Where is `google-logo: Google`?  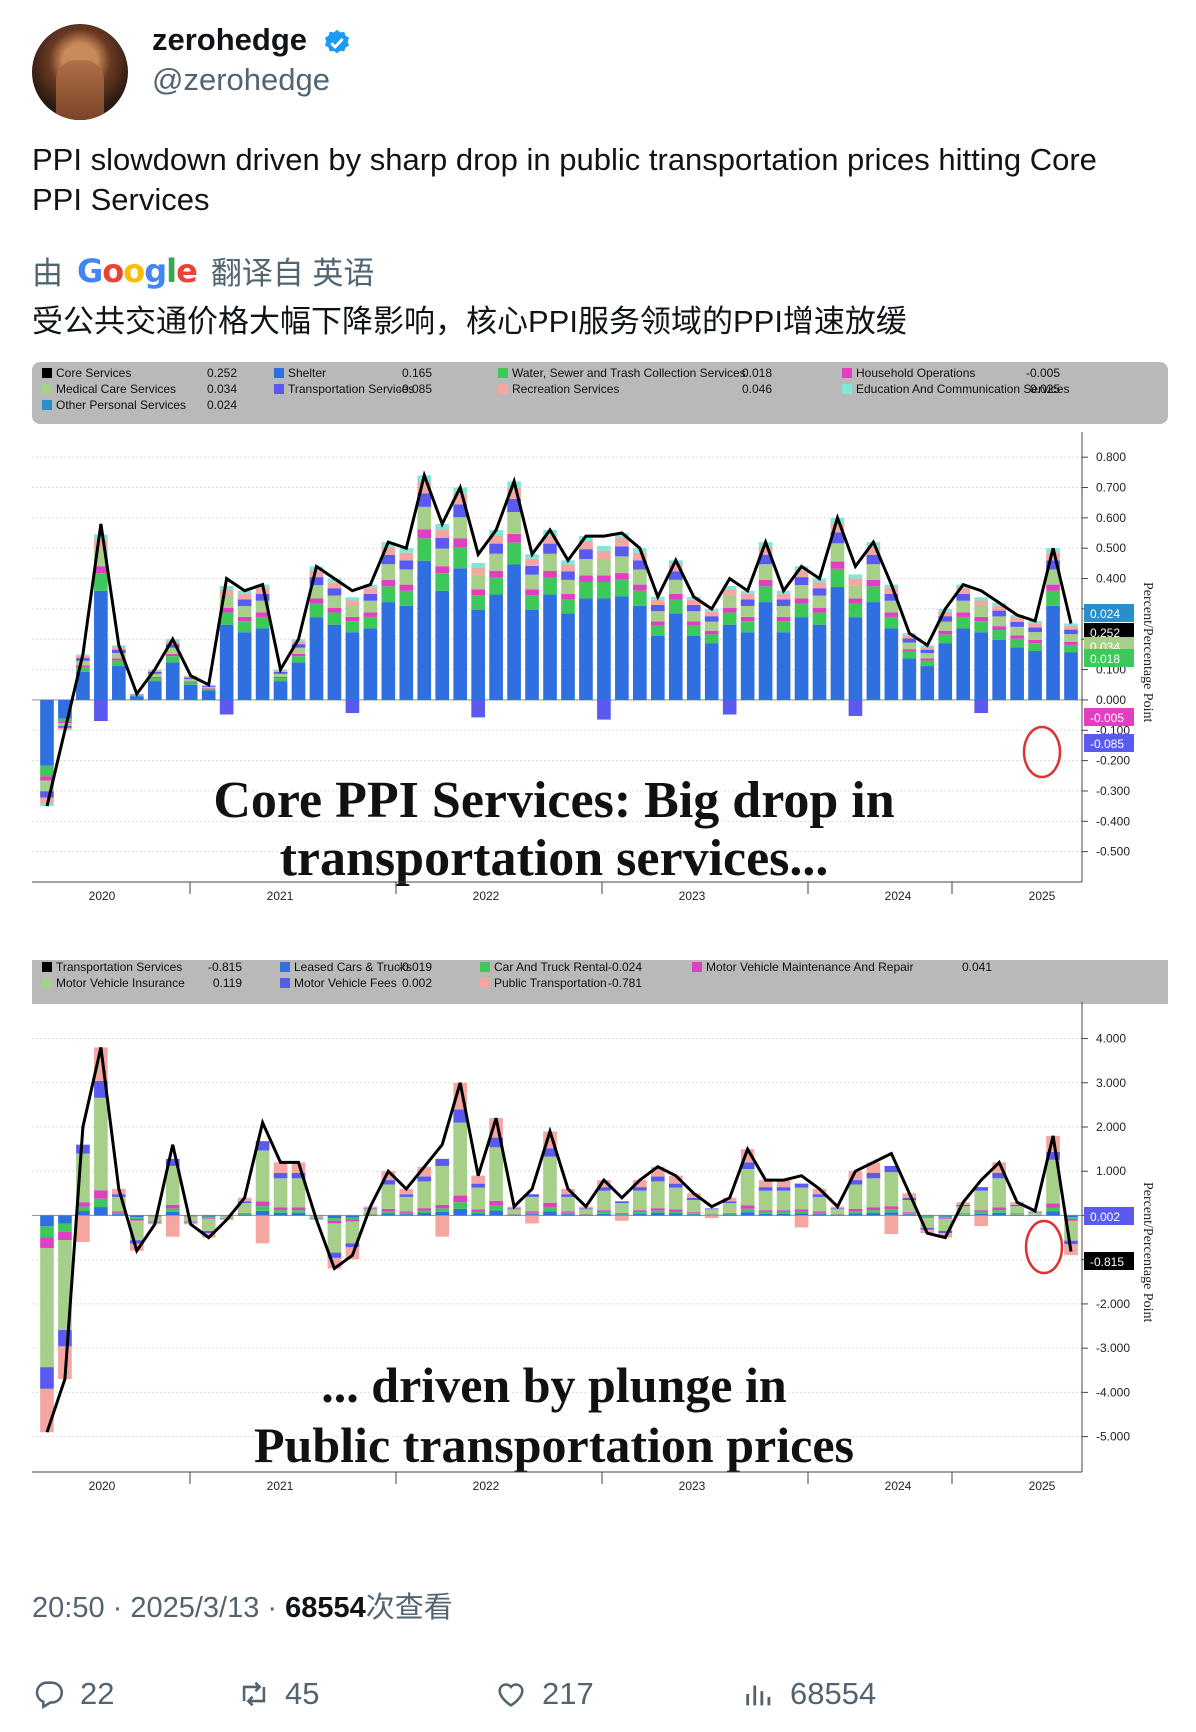
google-logo: Google is located at coordinates (137, 270).